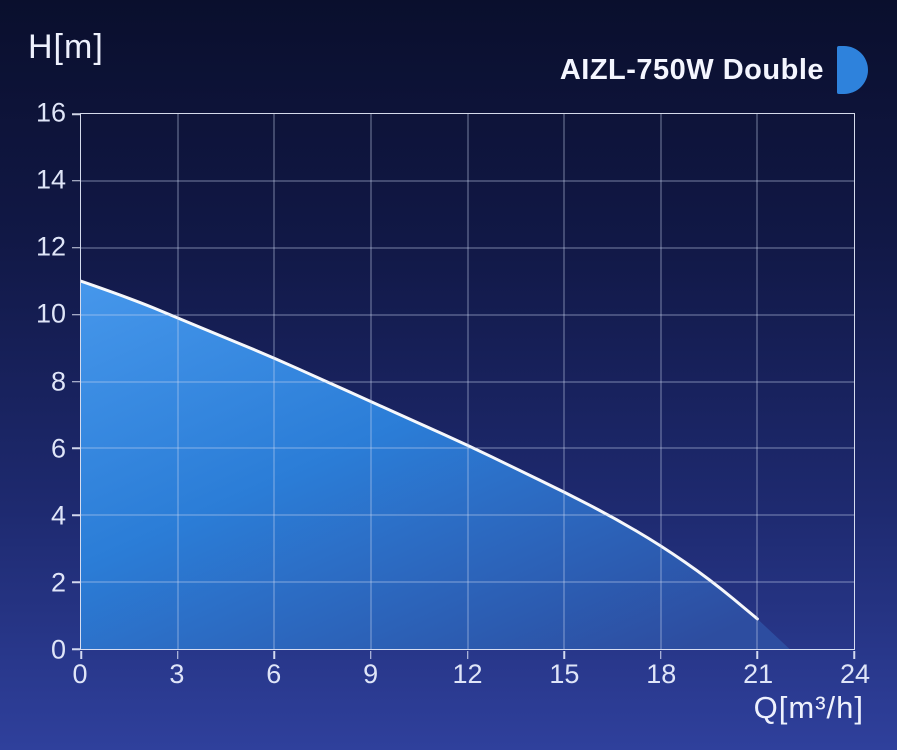 Image resolution: width=897 pixels, height=750 pixels. I want to click on x-tick-label: 12, so click(467, 674).